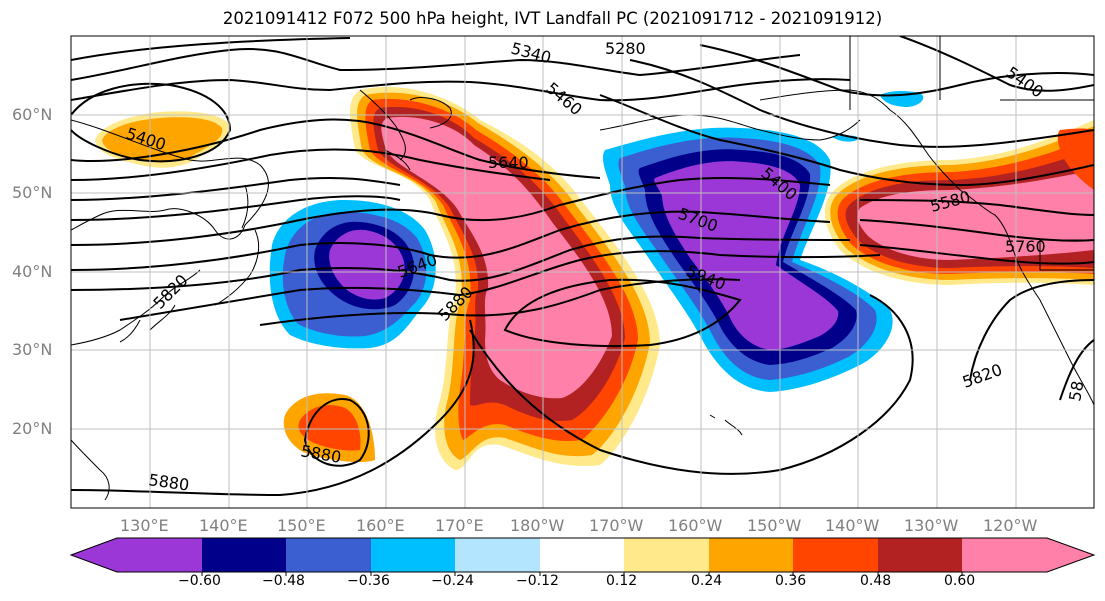 This screenshot has height=601, width=1105. I want to click on colorbar-tick-label: 0.48, so click(876, 581).